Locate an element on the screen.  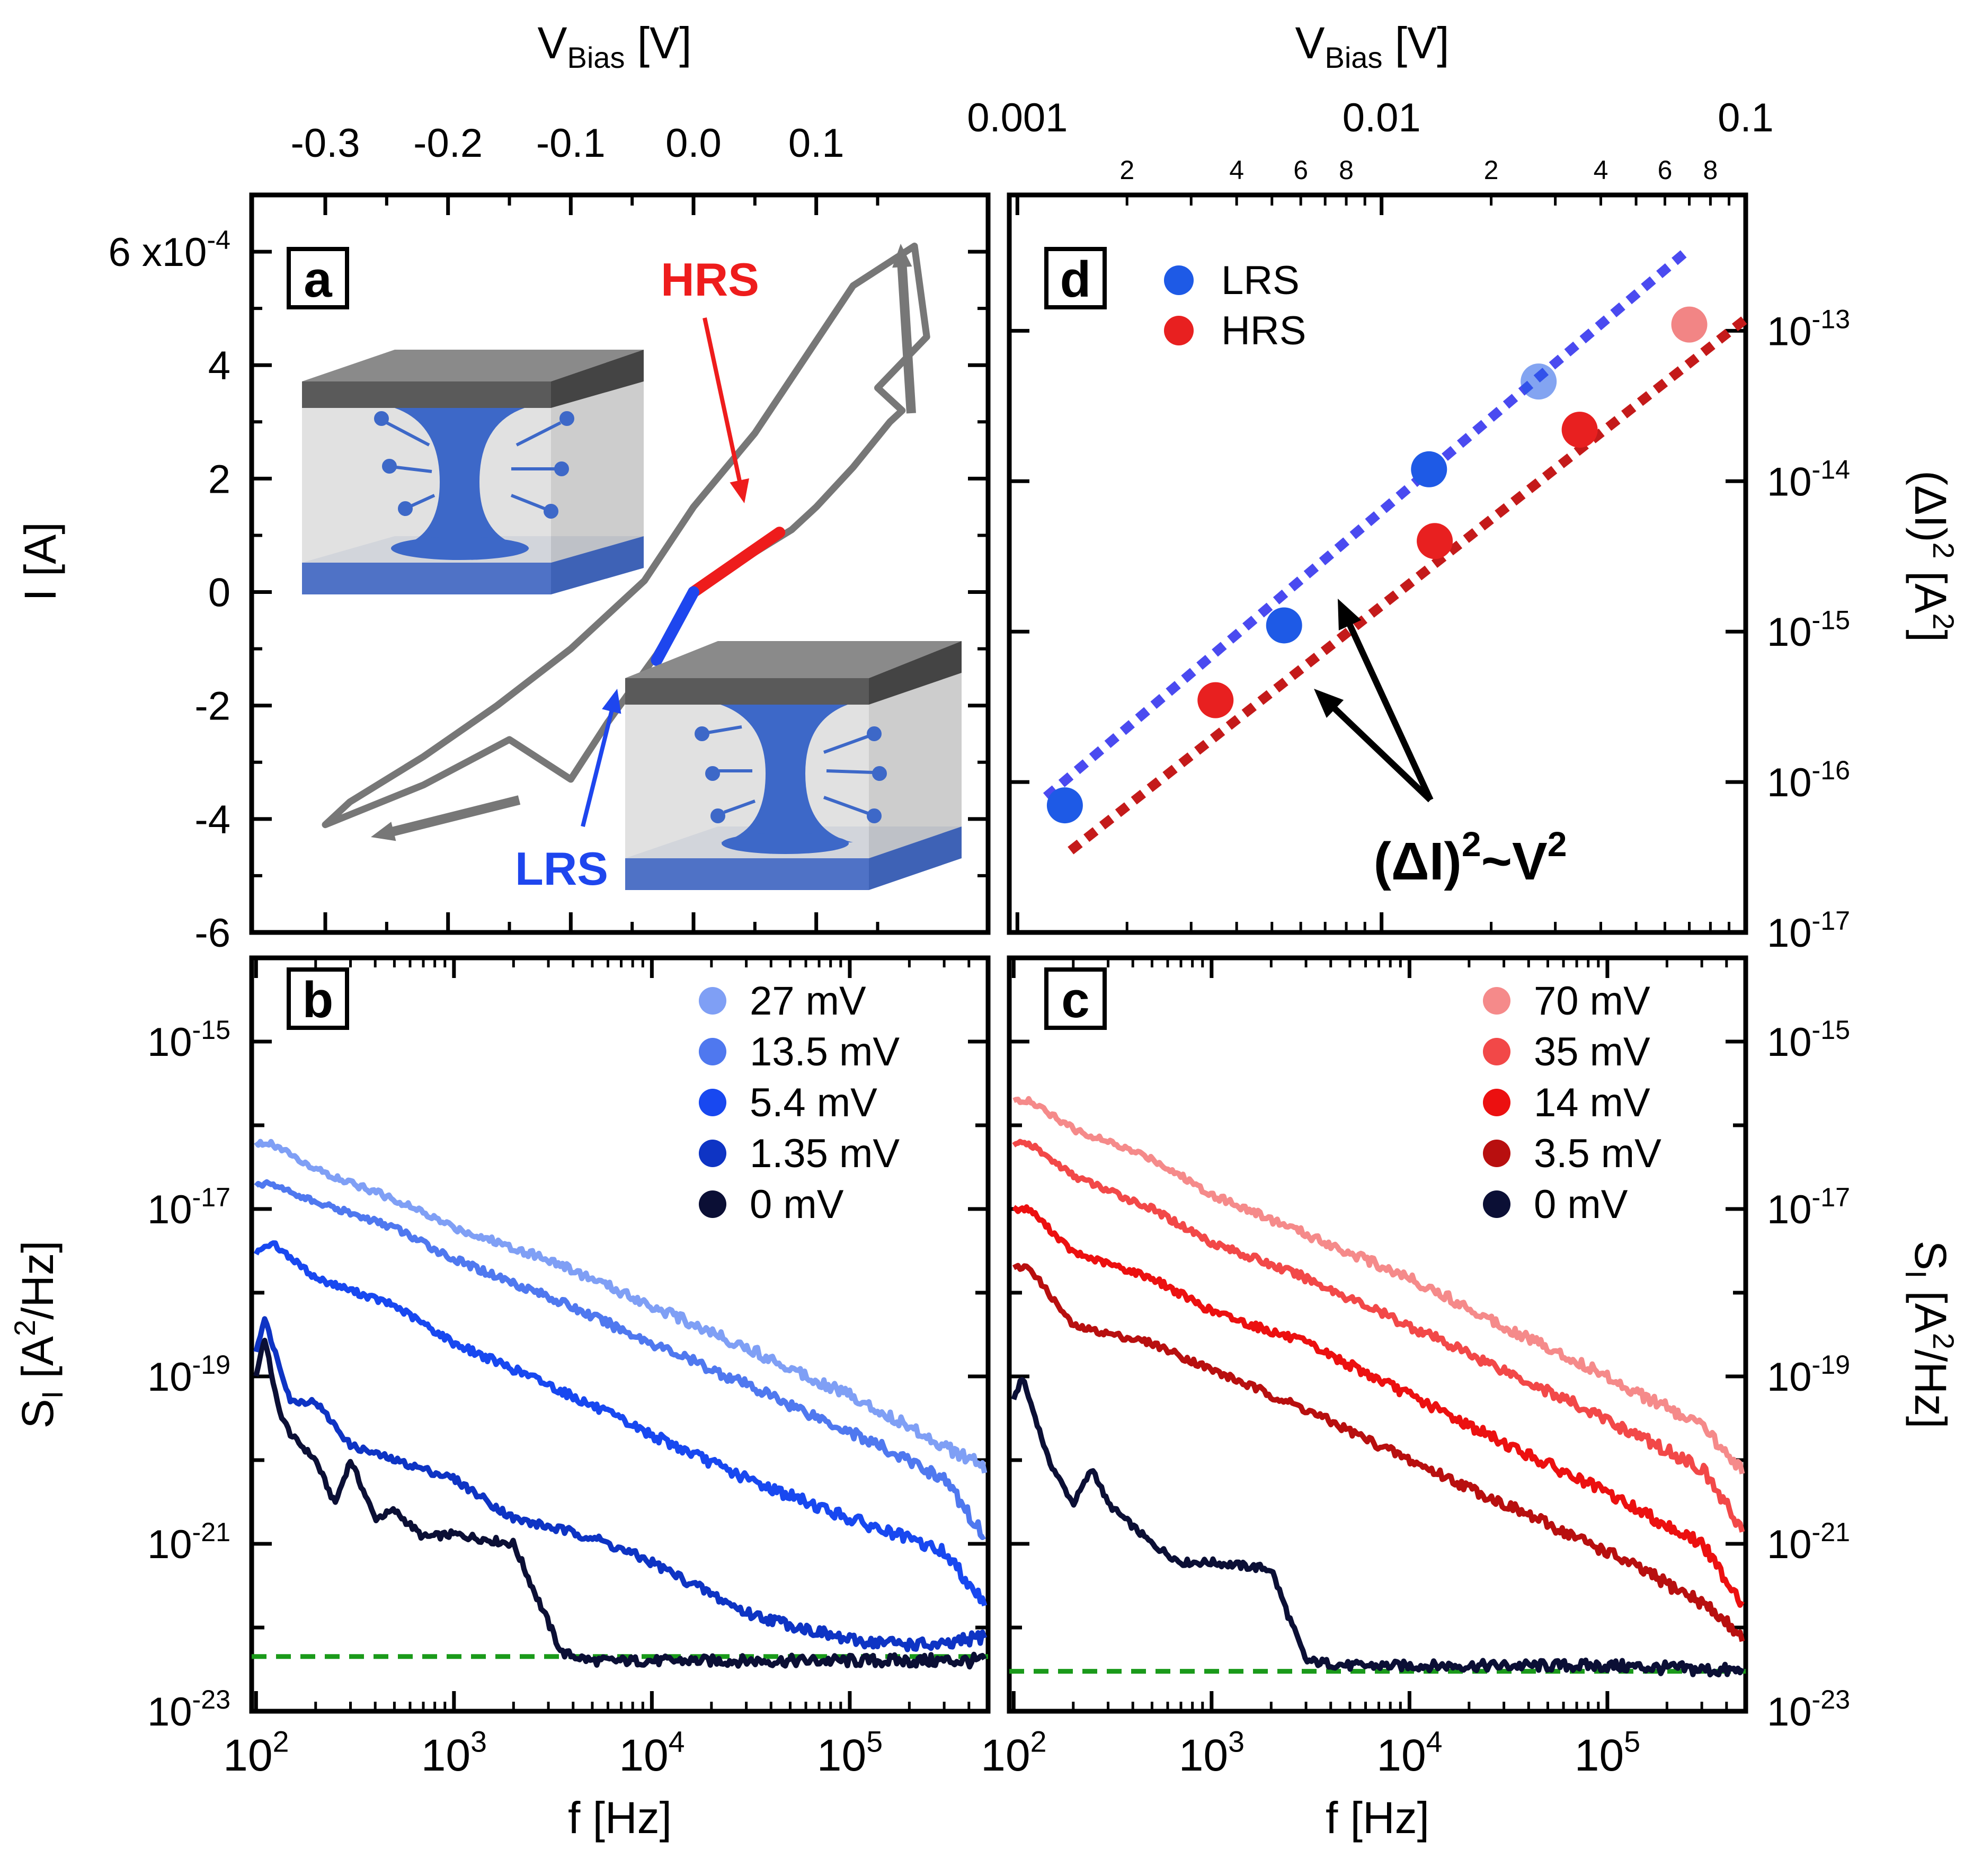
legend-label: 5.4 mV is located at coordinates (813, 1102).